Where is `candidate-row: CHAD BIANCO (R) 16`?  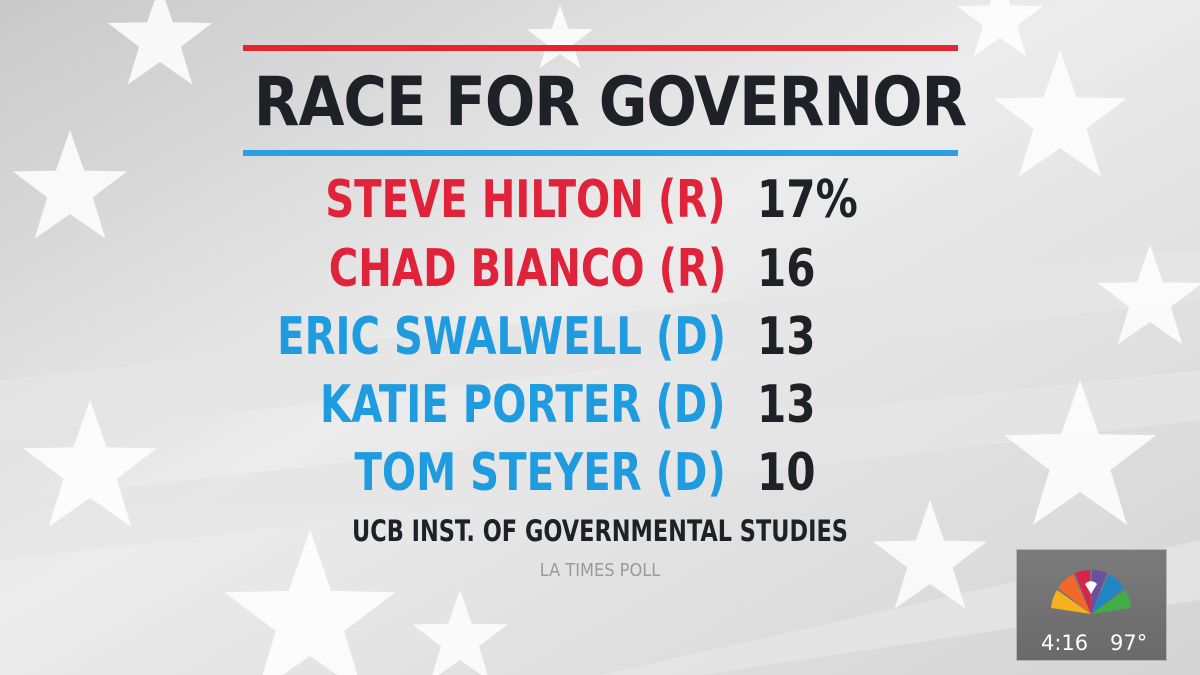 candidate-row: CHAD BIANCO (R) 16 is located at coordinates (600, 269).